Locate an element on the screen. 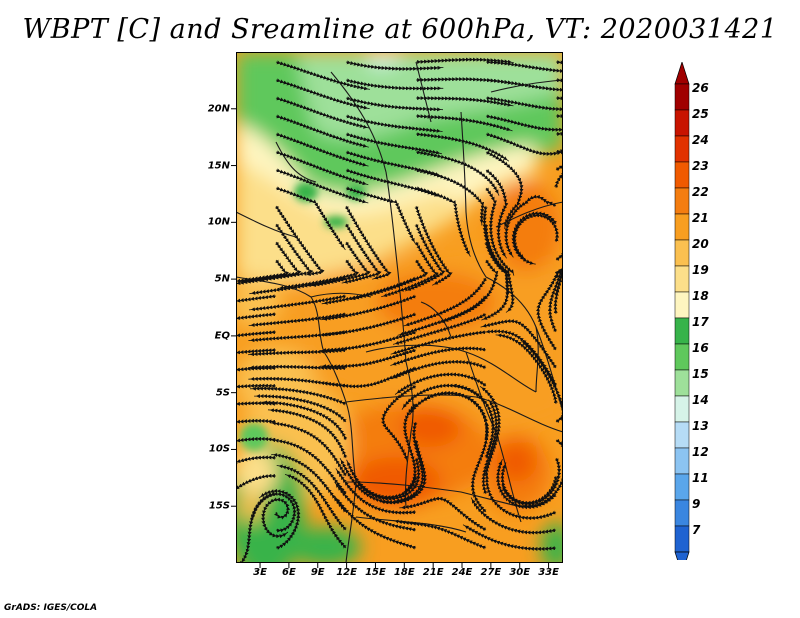 The width and height of the screenshot is (800, 618). colorbar-label: 22 is located at coordinates (700, 192).